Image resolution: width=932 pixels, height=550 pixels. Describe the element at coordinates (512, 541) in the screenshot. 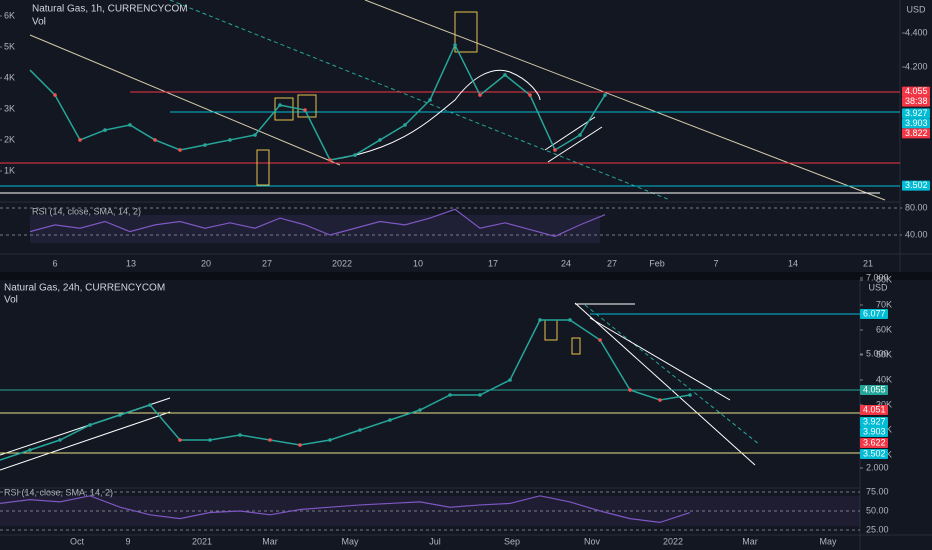

I see `x-tick-label: Sep` at that location.